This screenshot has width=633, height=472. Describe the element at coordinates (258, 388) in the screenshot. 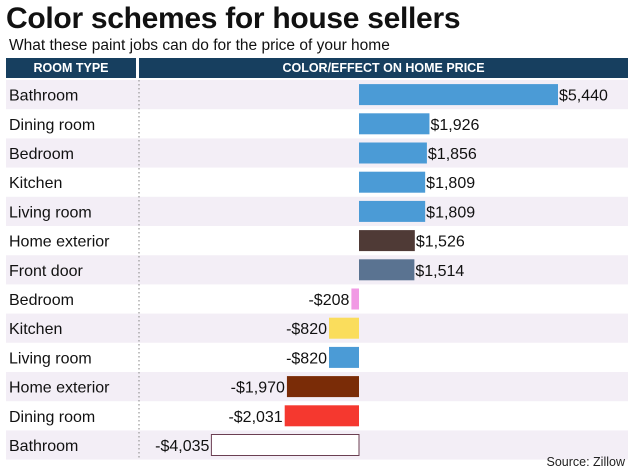

I see `value-label: -$1,970` at that location.